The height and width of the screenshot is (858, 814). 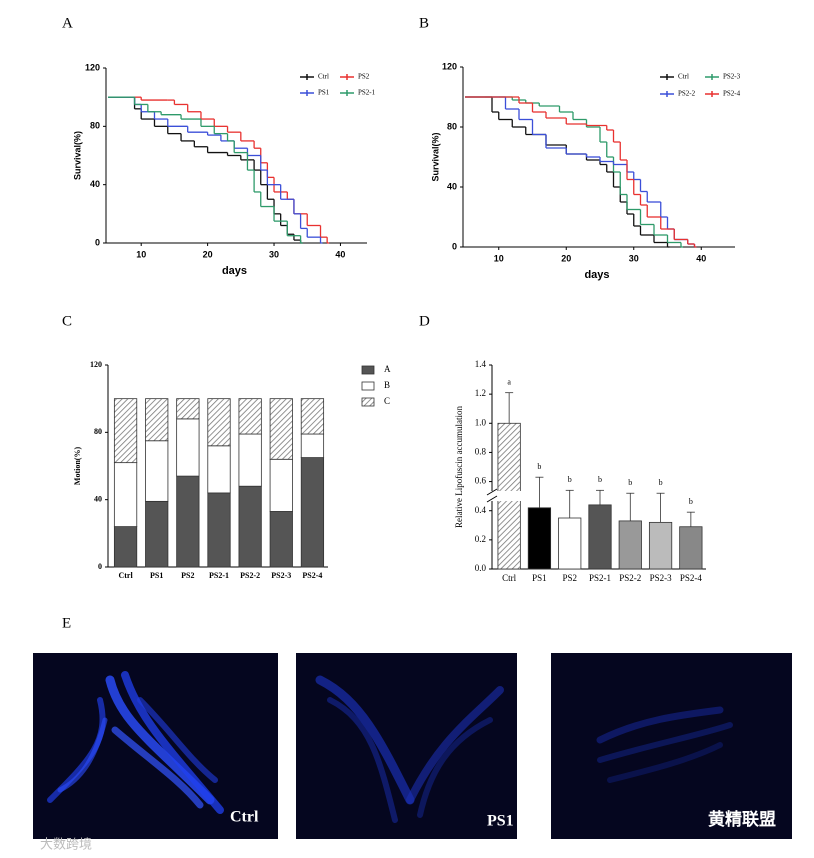 I want to click on y-axis-label: Motion(%), so click(x=77, y=466).